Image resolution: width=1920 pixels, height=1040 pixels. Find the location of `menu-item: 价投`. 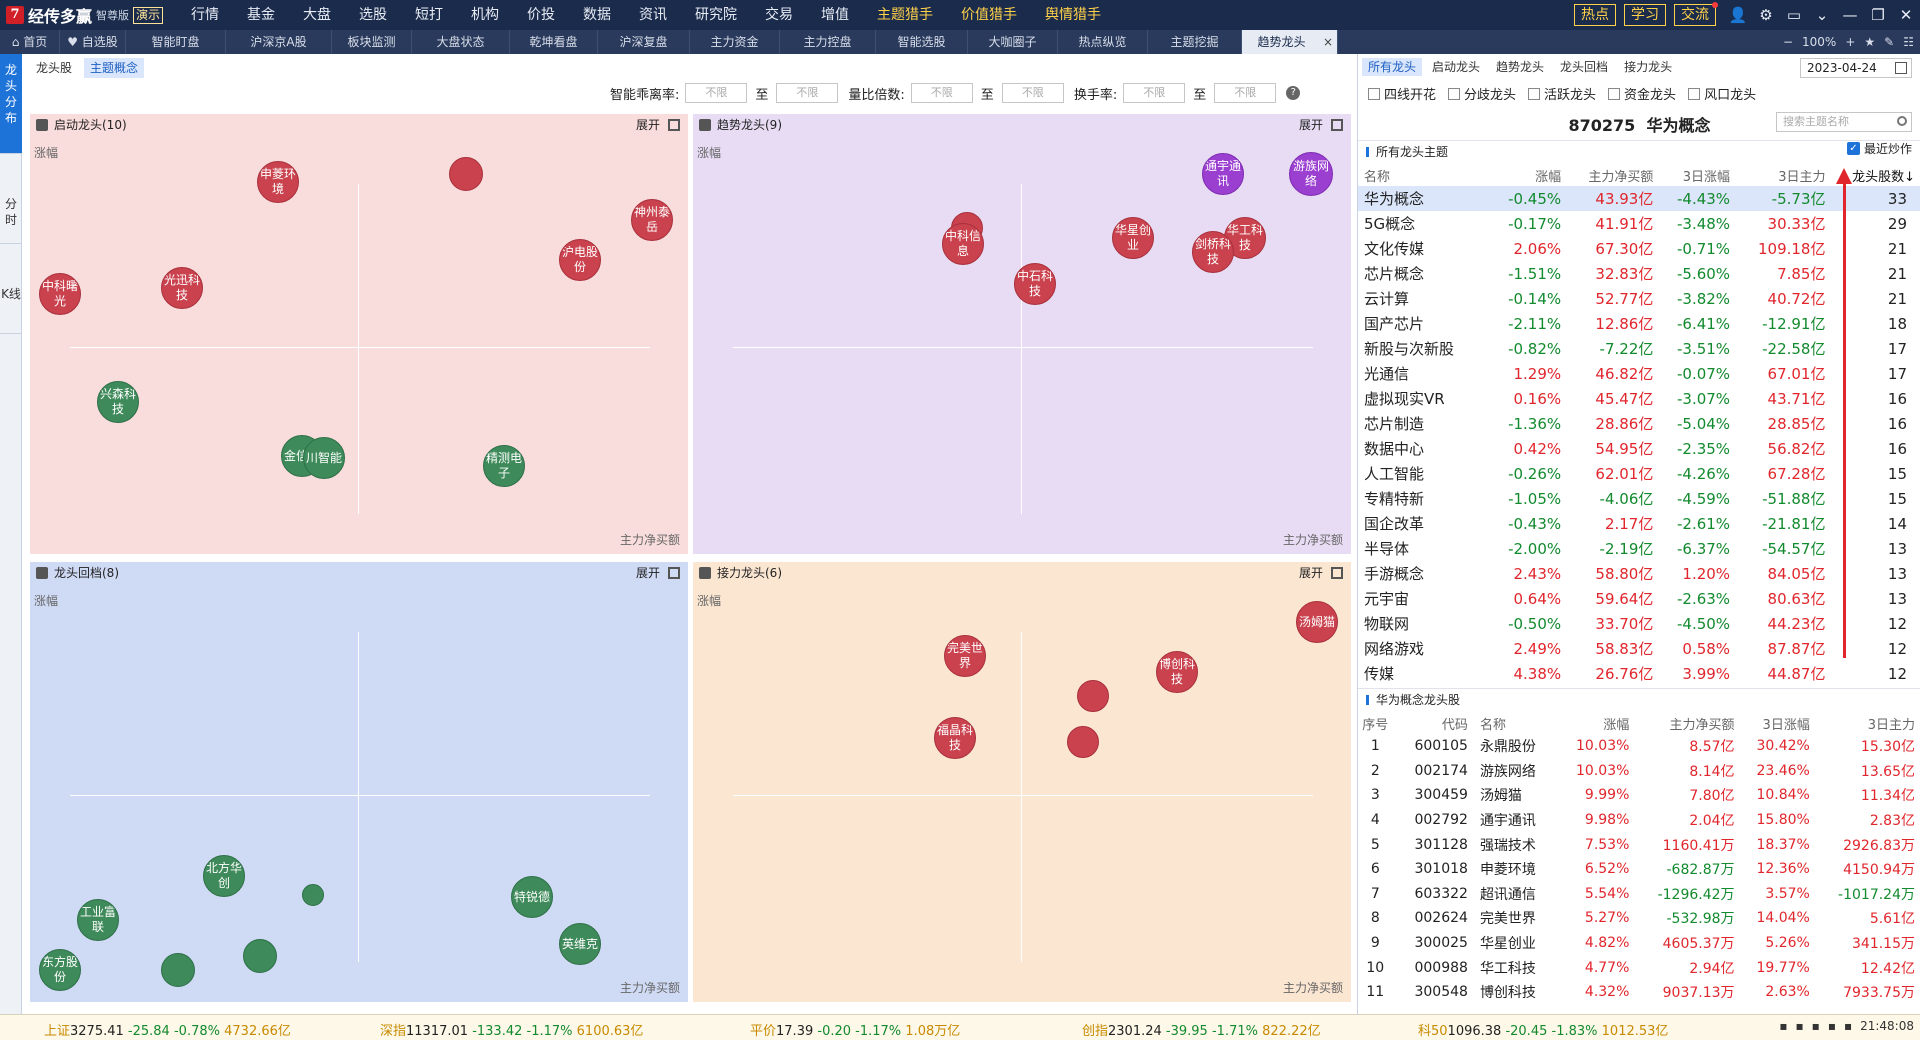

menu-item: 价投 is located at coordinates (541, 15).